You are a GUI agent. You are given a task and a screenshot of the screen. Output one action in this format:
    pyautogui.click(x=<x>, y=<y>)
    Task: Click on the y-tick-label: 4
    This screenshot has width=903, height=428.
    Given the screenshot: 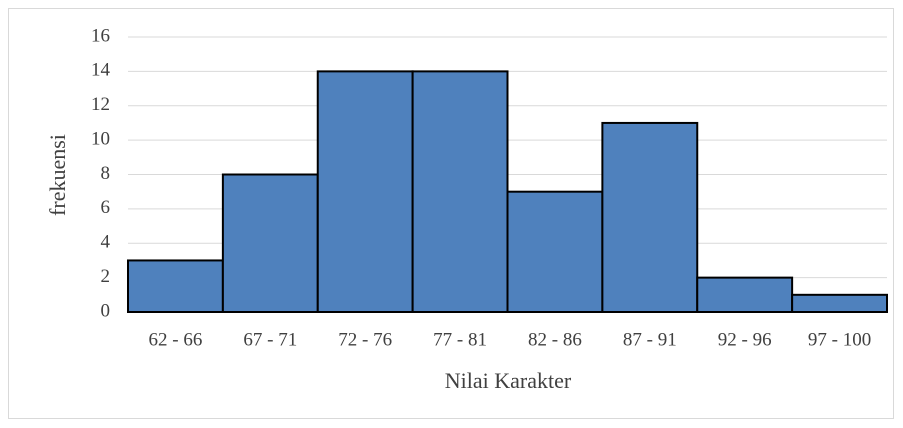 What is the action you would take?
    pyautogui.click(x=106, y=242)
    